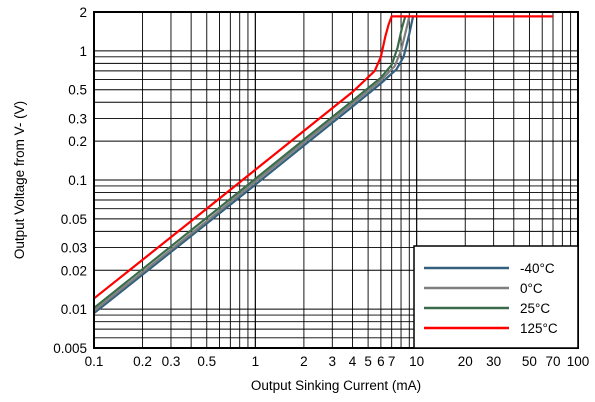 Image resolution: width=595 pixels, height=402 pixels. I want to click on y-tick-label: 0.3, so click(77, 118).